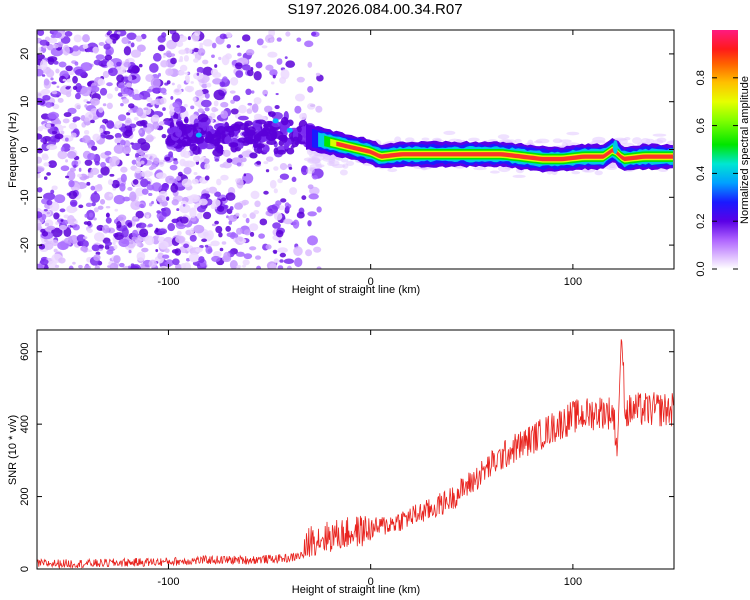  I want to click on signal-spot, so click(198, 135).